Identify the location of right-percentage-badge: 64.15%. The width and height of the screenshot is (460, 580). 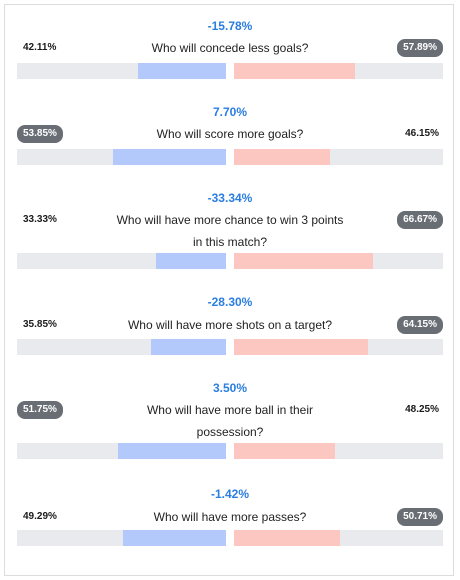
(420, 325).